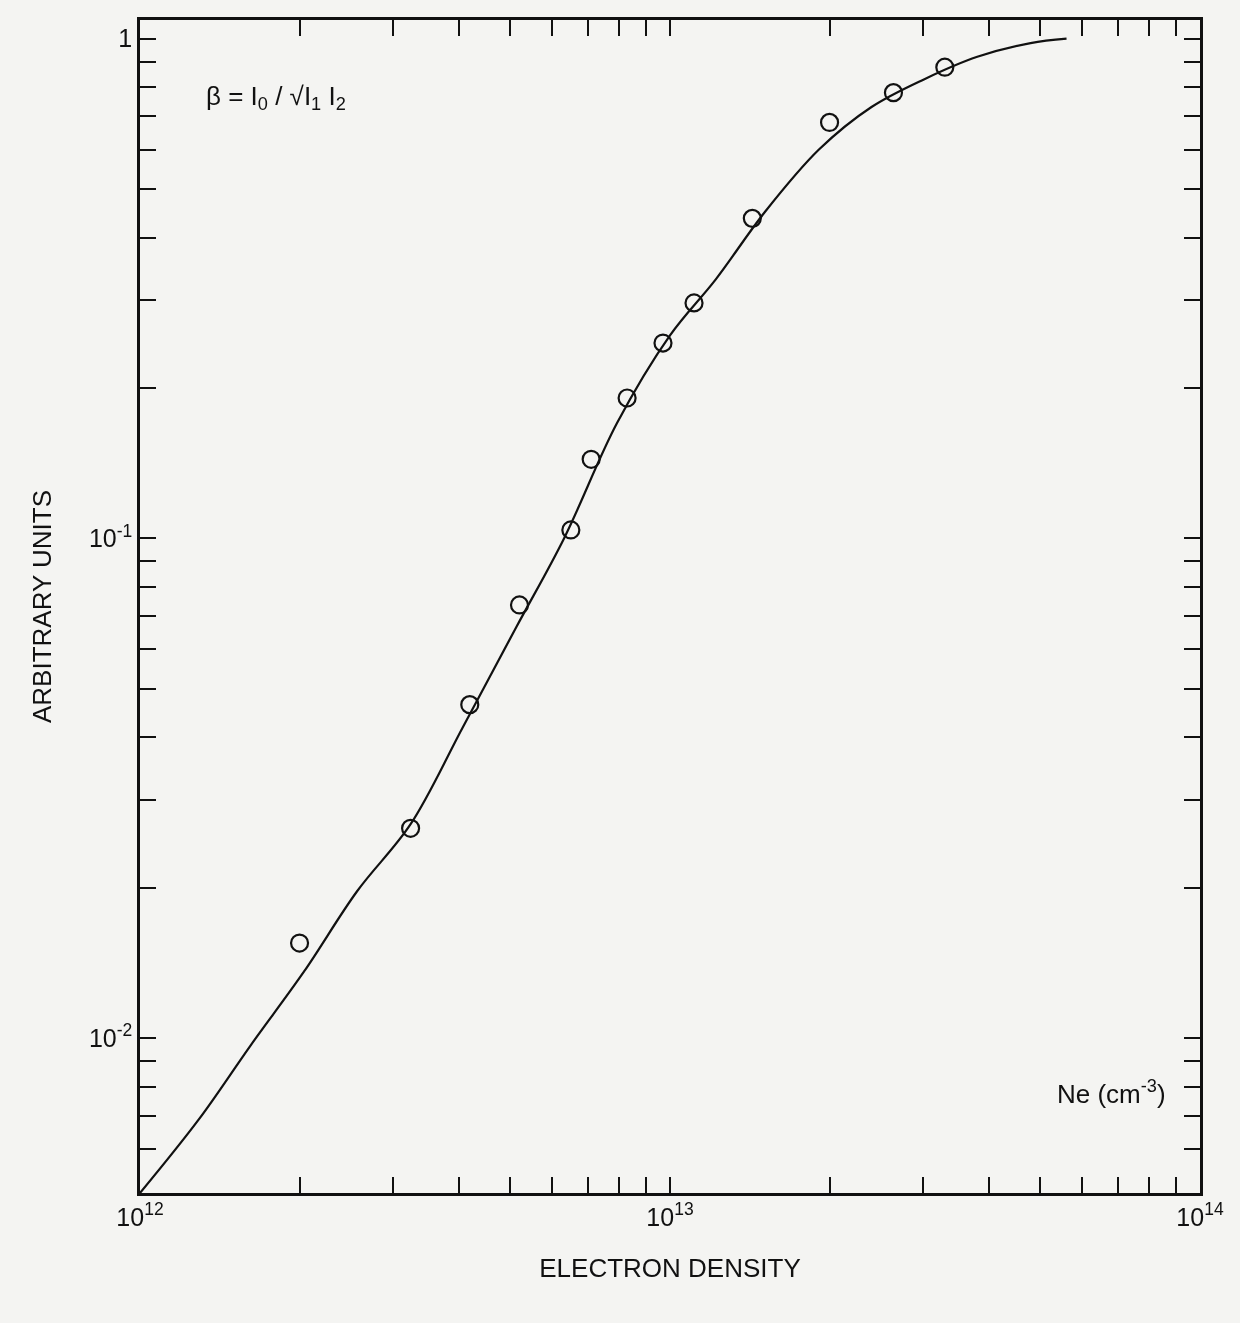  Describe the element at coordinates (125, 38) in the screenshot. I see `y-tick-label: 1` at that location.